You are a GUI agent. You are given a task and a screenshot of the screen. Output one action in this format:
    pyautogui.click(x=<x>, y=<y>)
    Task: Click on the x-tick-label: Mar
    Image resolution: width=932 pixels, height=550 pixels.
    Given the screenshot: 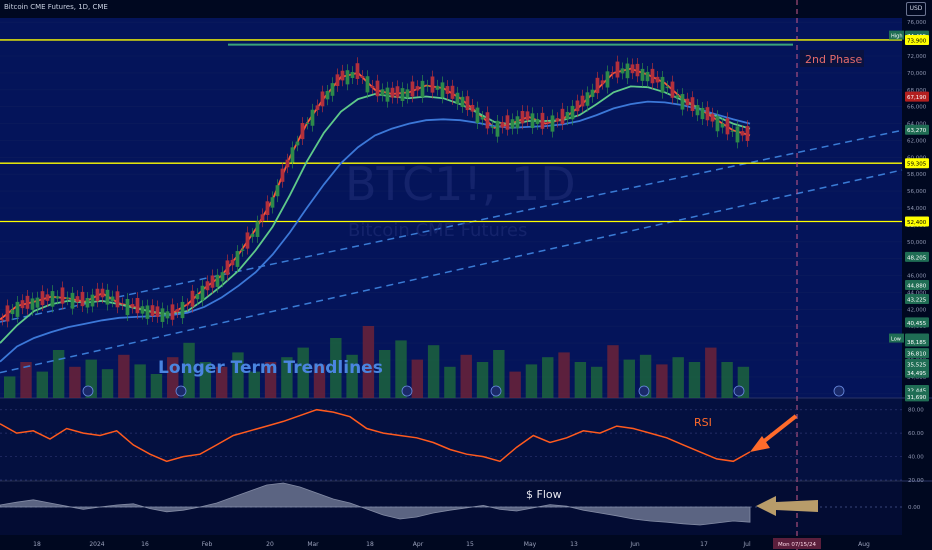 What is the action you would take?
    pyautogui.click(x=313, y=544)
    